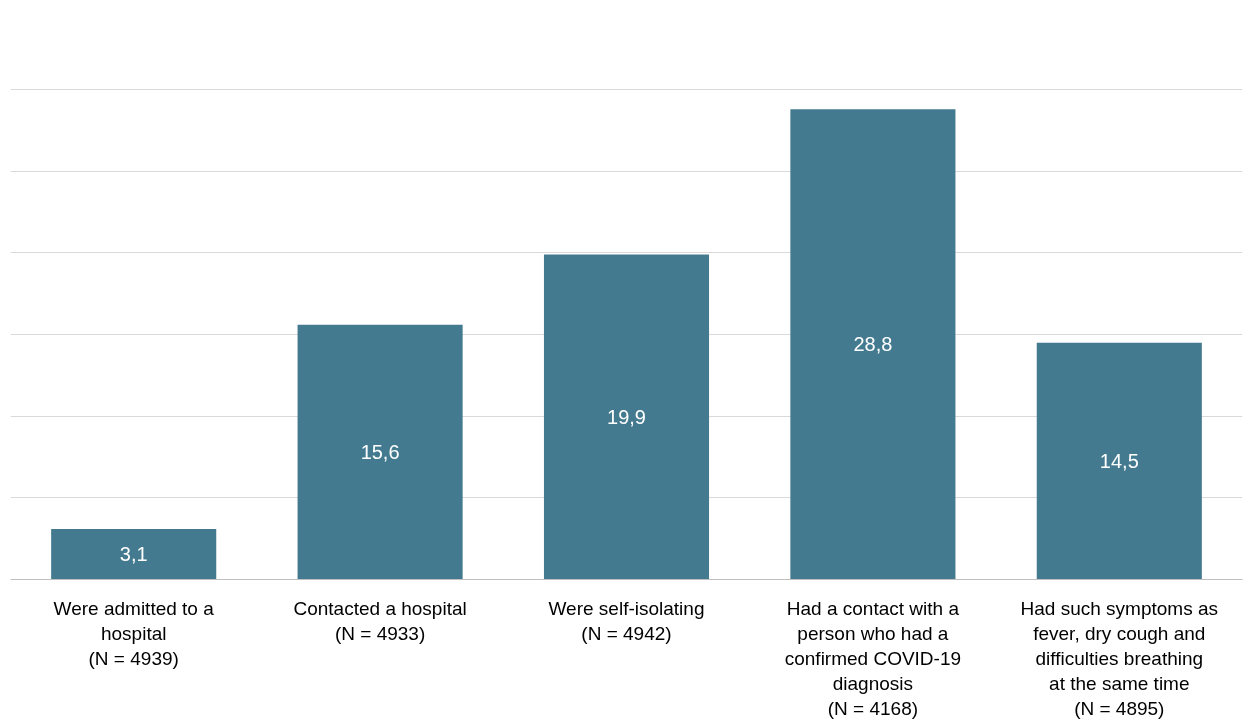 The image size is (1247, 722). I want to click on data-label: 3,1, so click(133, 554).